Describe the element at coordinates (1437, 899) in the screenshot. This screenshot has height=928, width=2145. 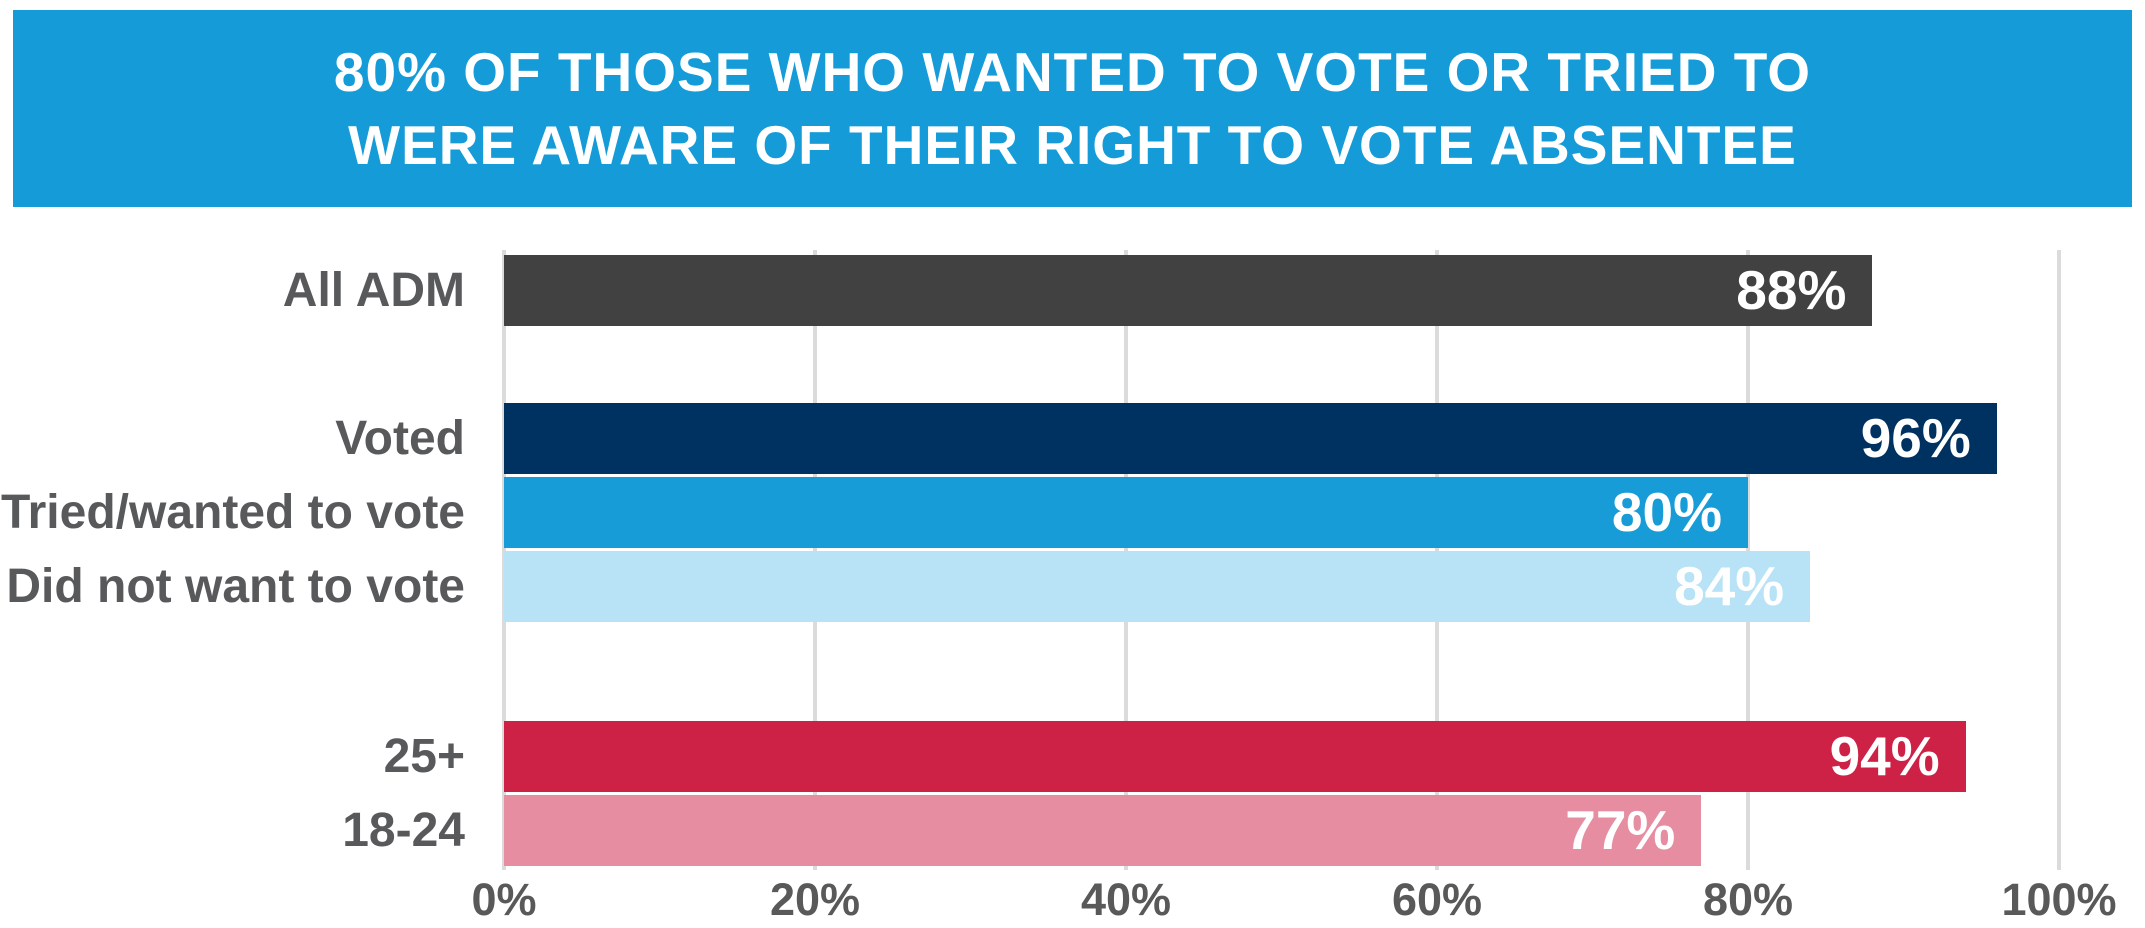
I see `x-tick-label-60%: 60%` at that location.